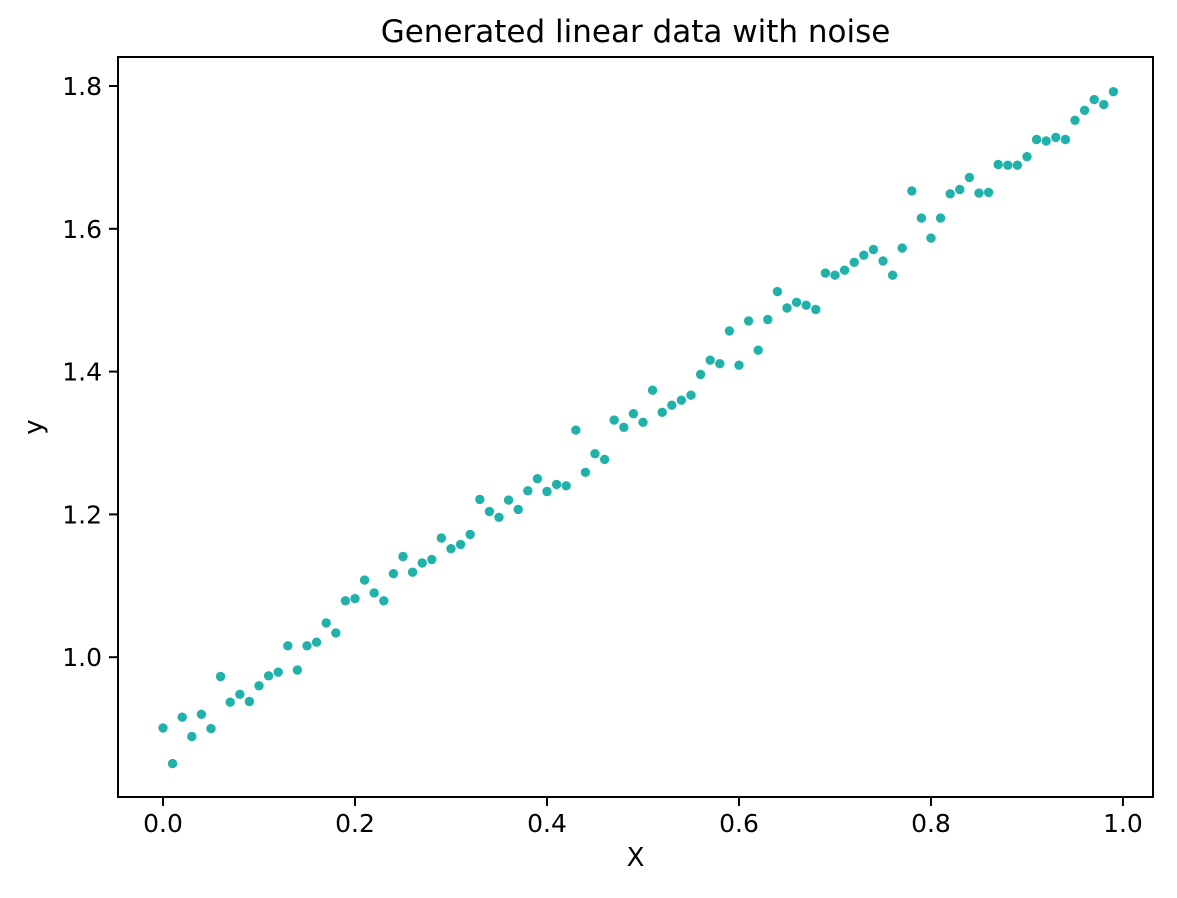 Image resolution: width=1177 pixels, height=898 pixels. What do you see at coordinates (931, 823) in the screenshot?
I see `x-tick-label: 0.8` at bounding box center [931, 823].